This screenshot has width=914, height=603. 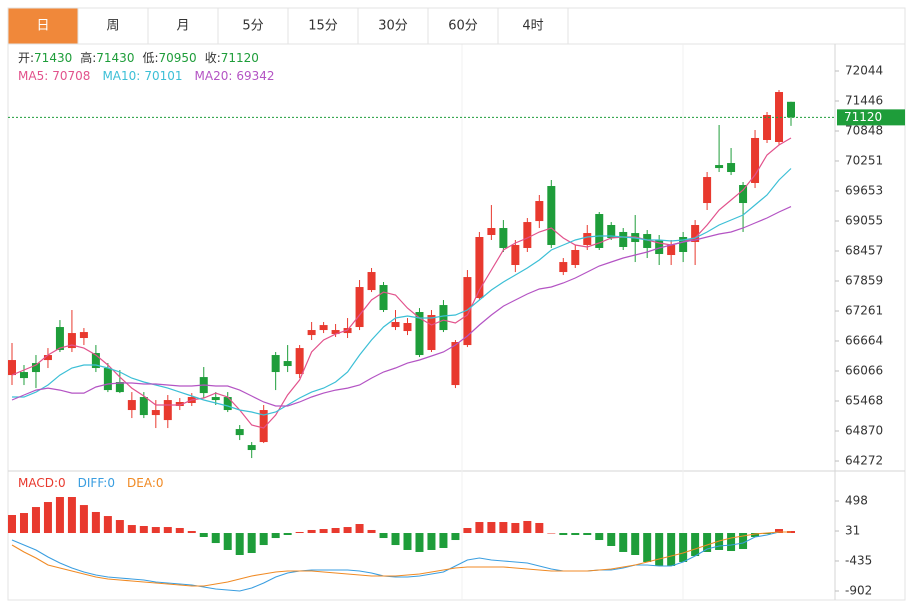 I want to click on last-price-label: 71120, so click(x=863, y=117).